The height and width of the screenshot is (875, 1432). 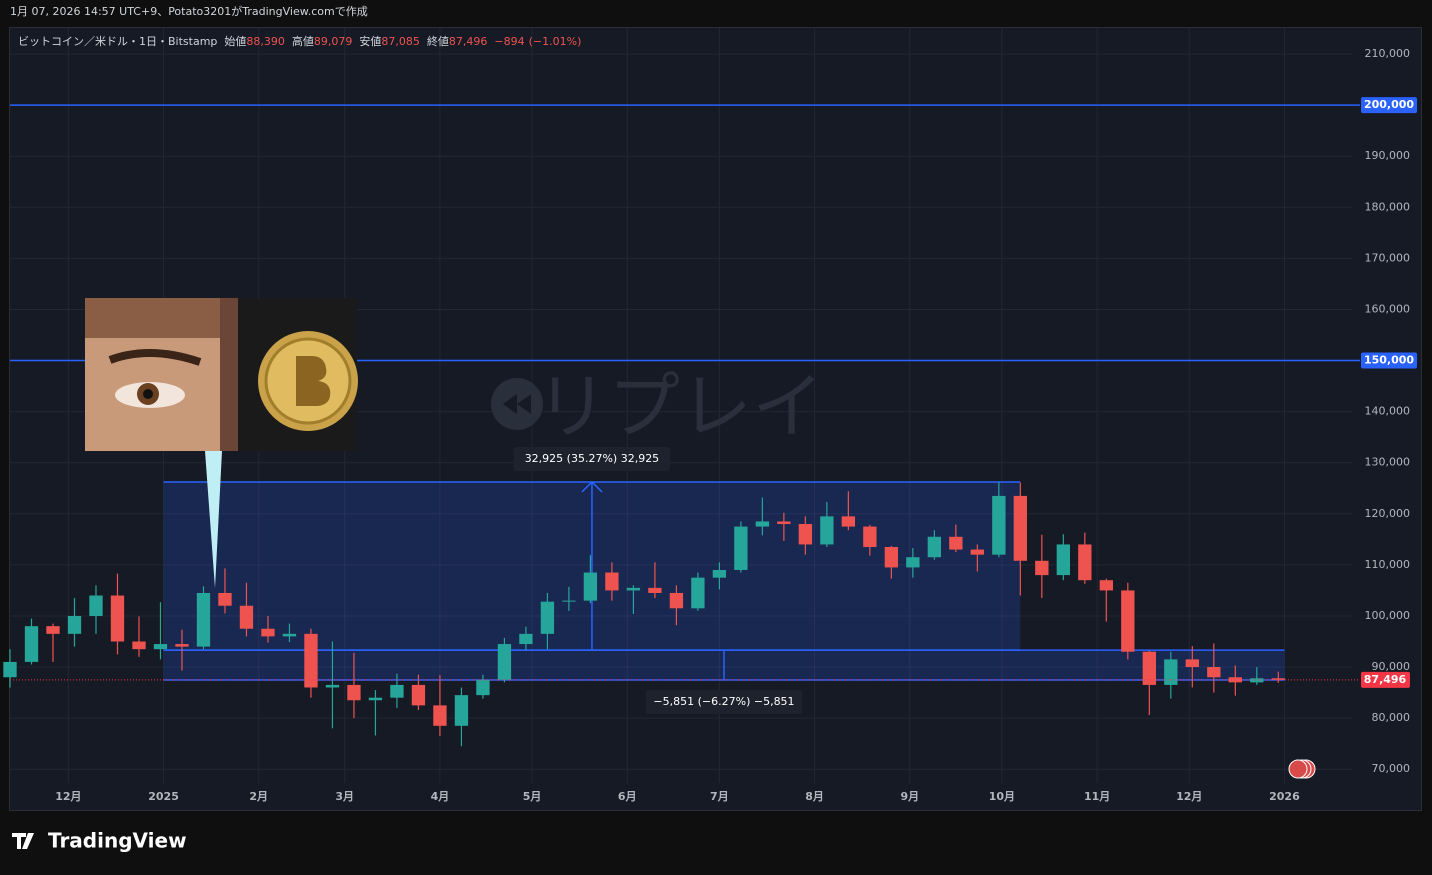 I want to click on x-tick-label: 4月, so click(x=440, y=796).